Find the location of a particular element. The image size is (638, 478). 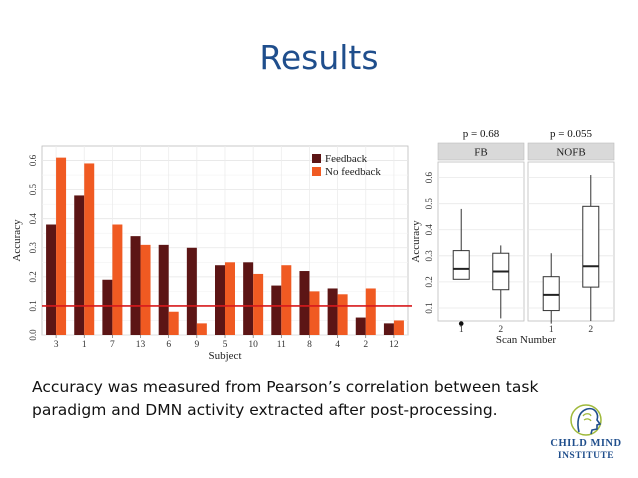

box-outlier is located at coordinates (461, 323).